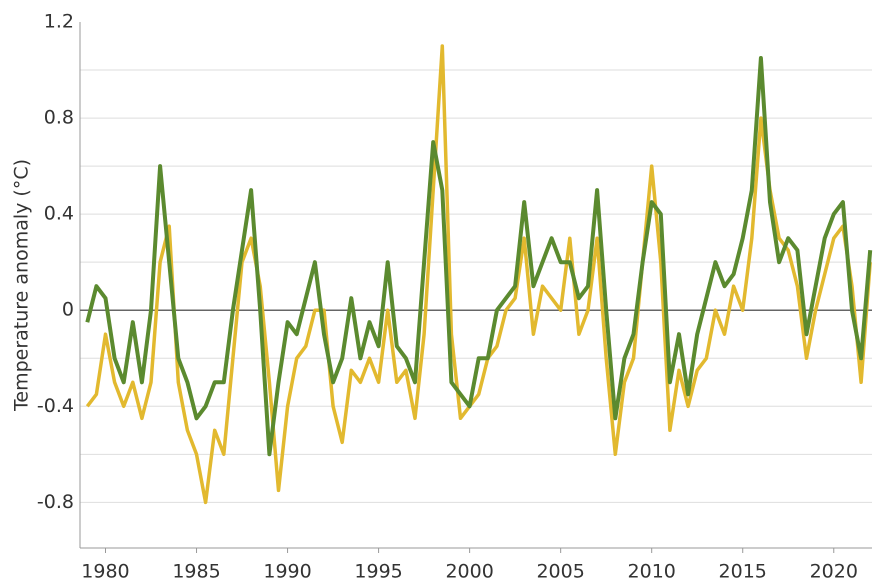 This screenshot has height=588, width=874. What do you see at coordinates (22, 285) in the screenshot?
I see `y-axis-title: Temperature anomaly (°C)` at bounding box center [22, 285].